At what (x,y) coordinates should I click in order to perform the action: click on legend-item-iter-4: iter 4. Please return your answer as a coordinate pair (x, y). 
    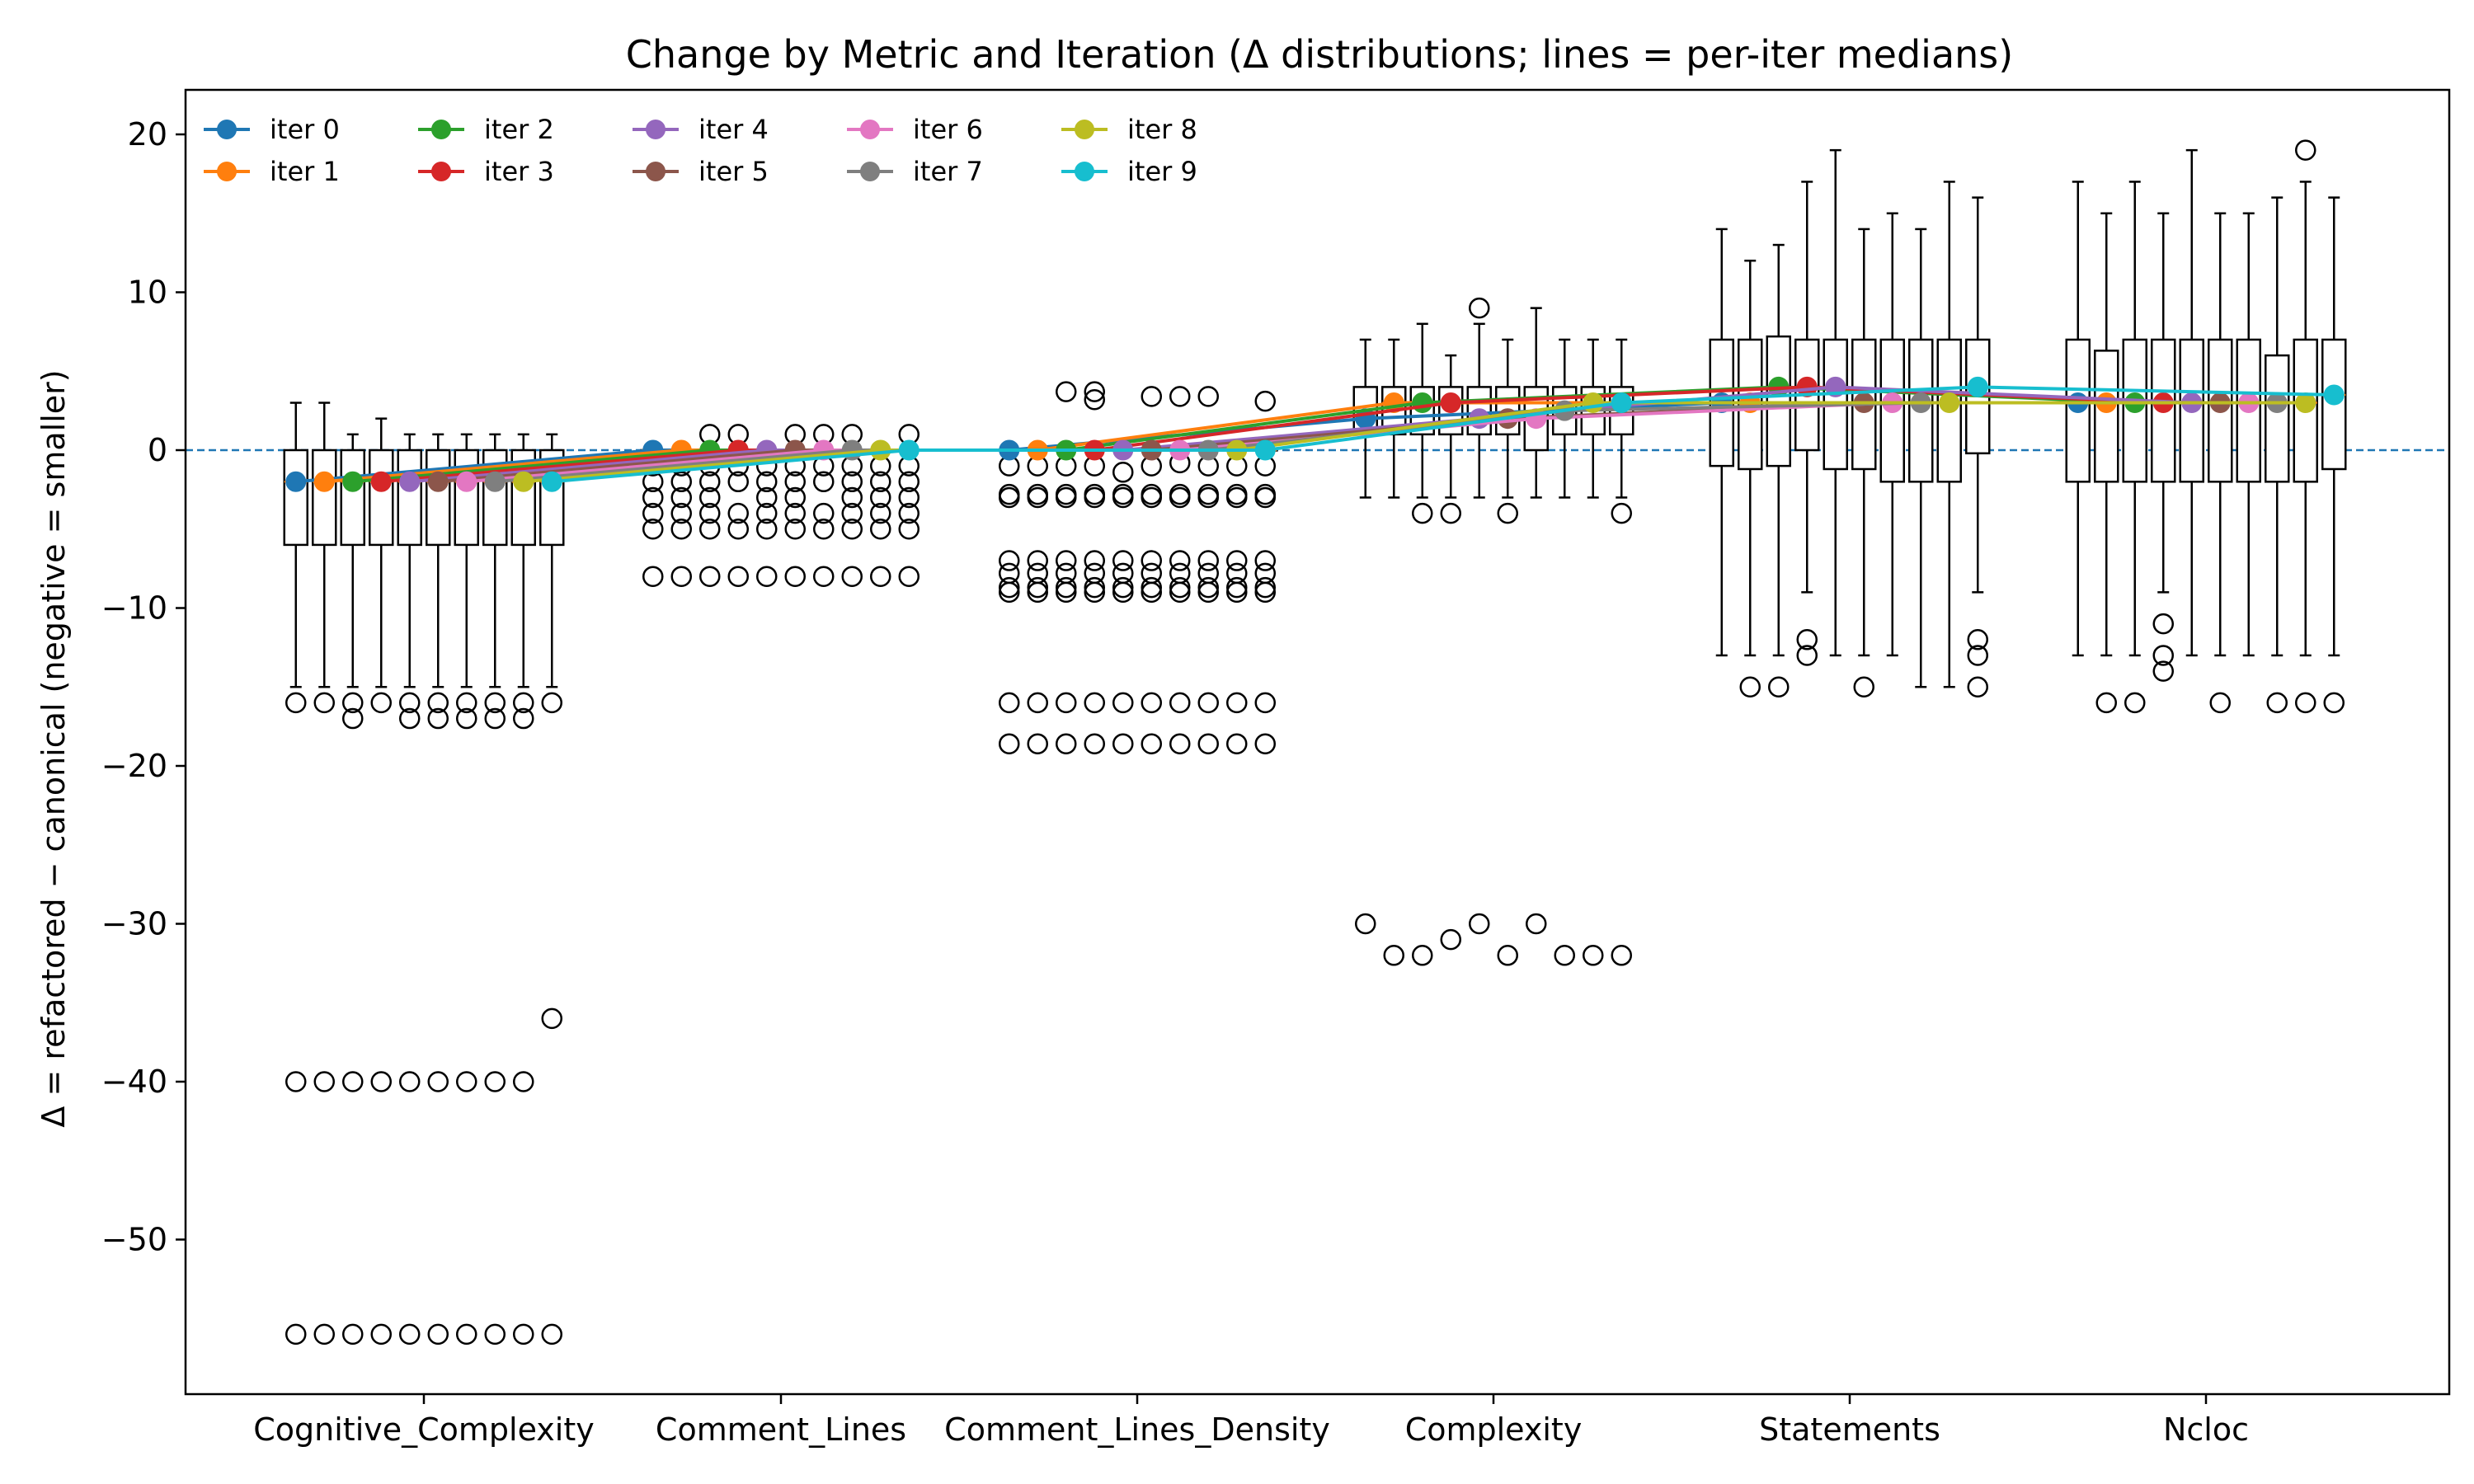
    Looking at the image, I should click on (701, 129).